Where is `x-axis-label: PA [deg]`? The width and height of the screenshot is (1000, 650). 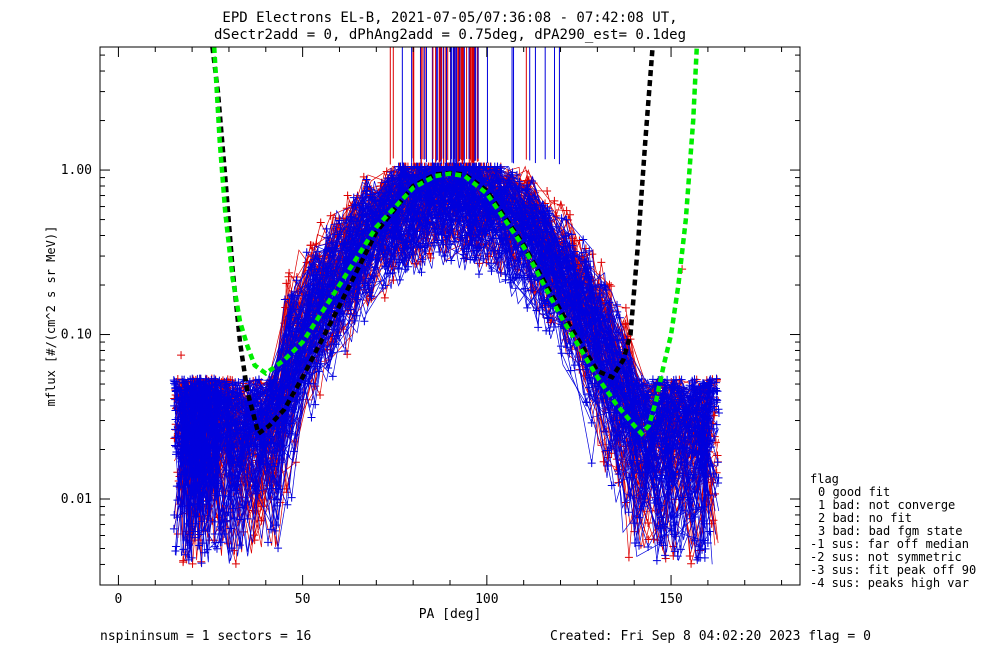
x-axis-label: PA [deg] is located at coordinates (450, 614).